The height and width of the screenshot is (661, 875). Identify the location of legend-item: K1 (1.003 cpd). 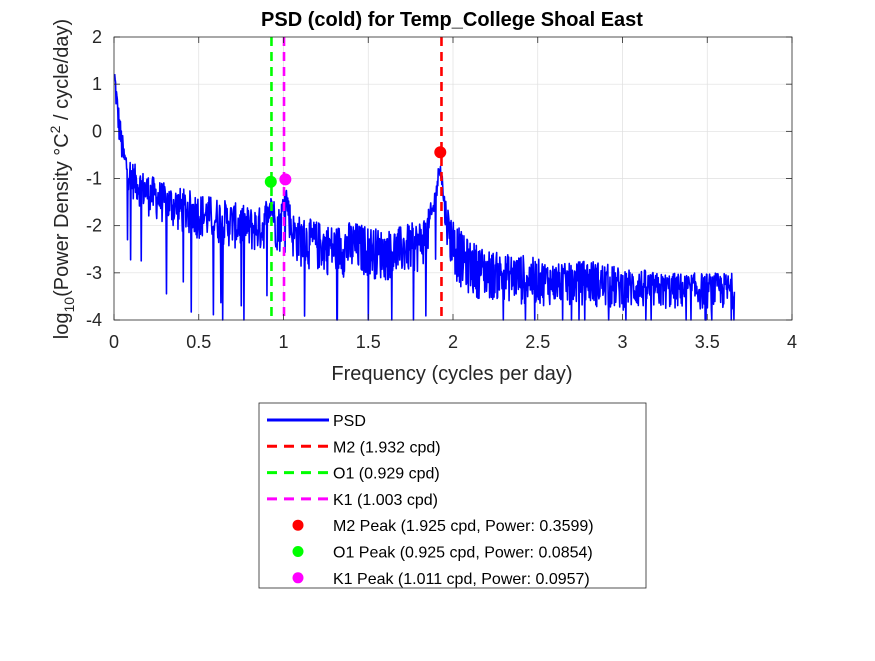
(352, 500).